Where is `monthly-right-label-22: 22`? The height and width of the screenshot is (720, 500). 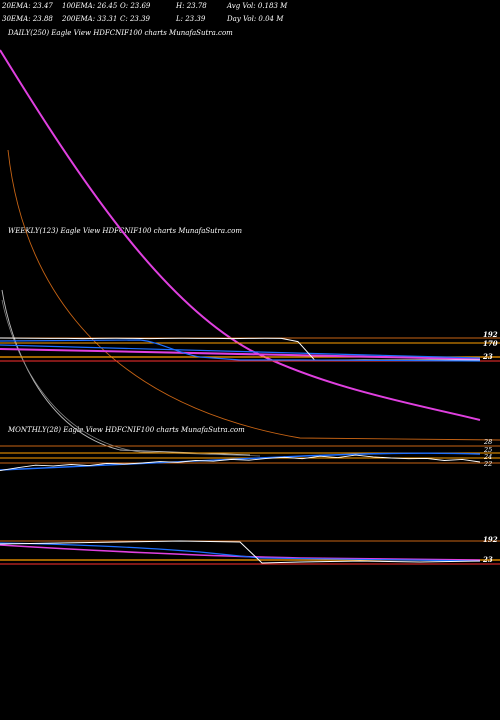 monthly-right-label-22: 22 is located at coordinates (487, 464).